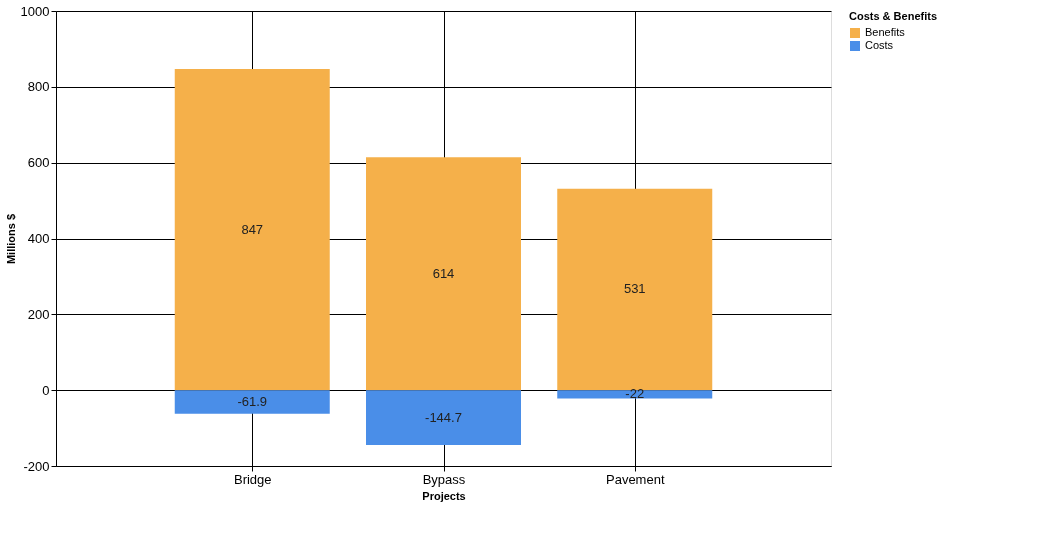  I want to click on legend-title: Costs & Benefits, so click(893, 16).